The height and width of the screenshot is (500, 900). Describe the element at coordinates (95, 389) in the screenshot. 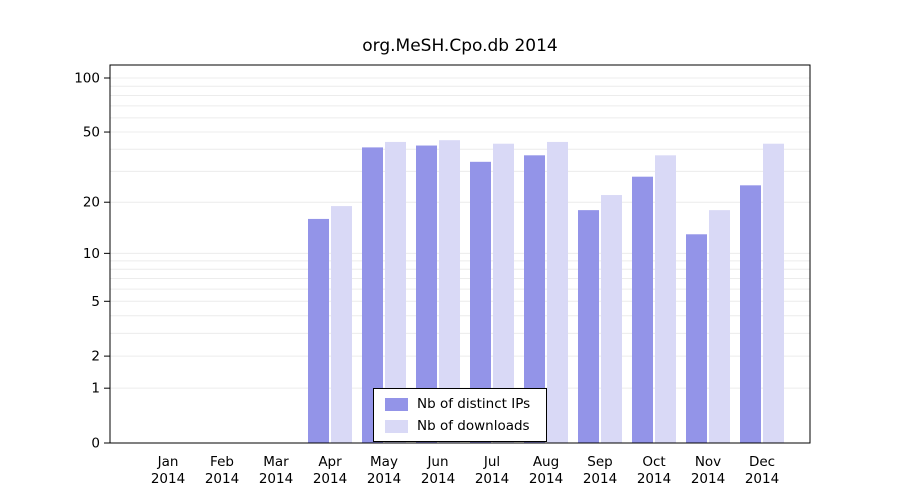

I see `y-tick-label: 1` at that location.